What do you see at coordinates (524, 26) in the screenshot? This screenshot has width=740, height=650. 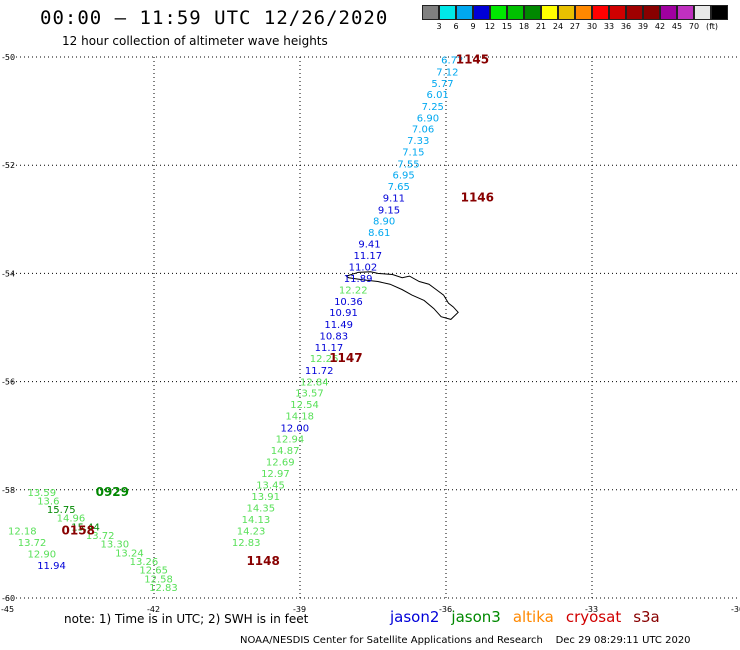 I see `legend-label: 18` at bounding box center [524, 26].